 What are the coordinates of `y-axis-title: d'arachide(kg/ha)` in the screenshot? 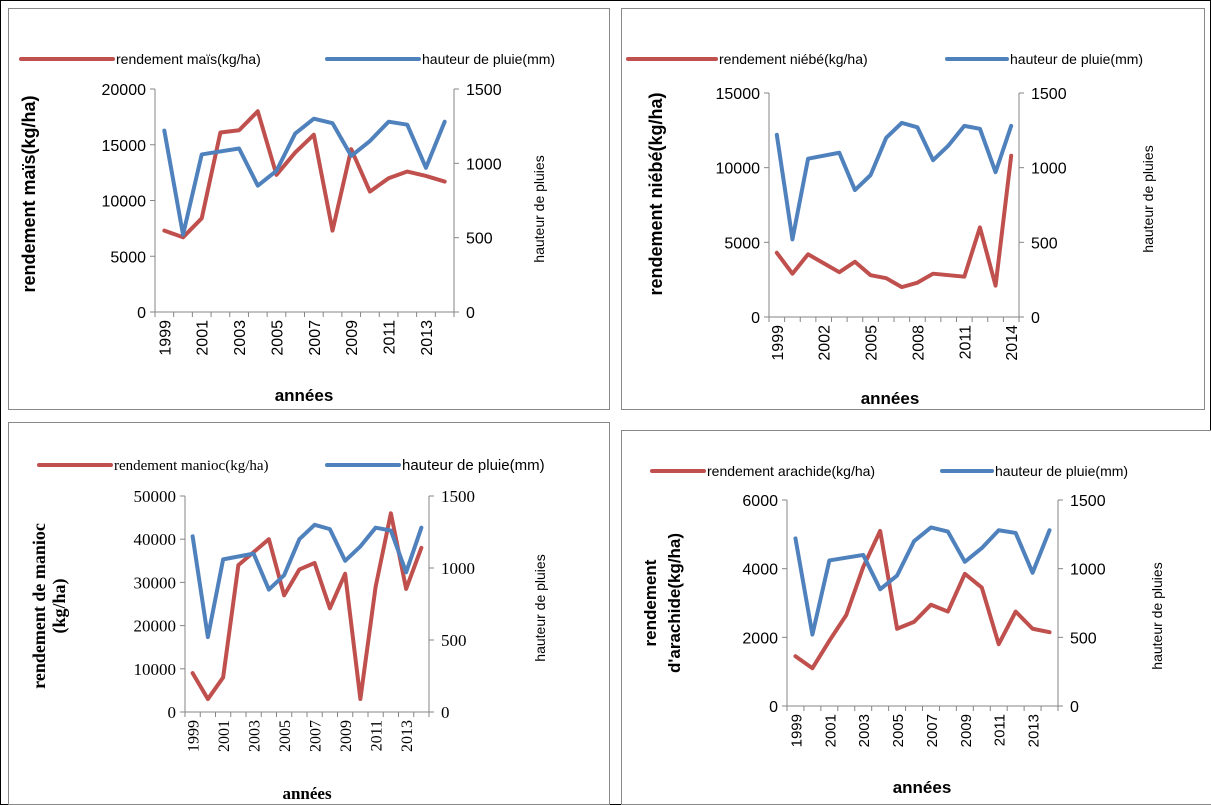 It's located at (674, 603).